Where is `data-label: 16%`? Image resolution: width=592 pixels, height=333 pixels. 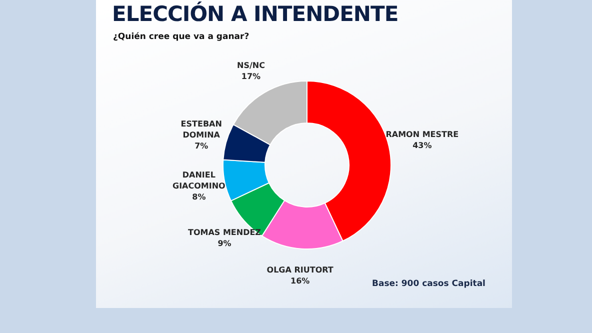
data-label: 16% is located at coordinates (300, 280).